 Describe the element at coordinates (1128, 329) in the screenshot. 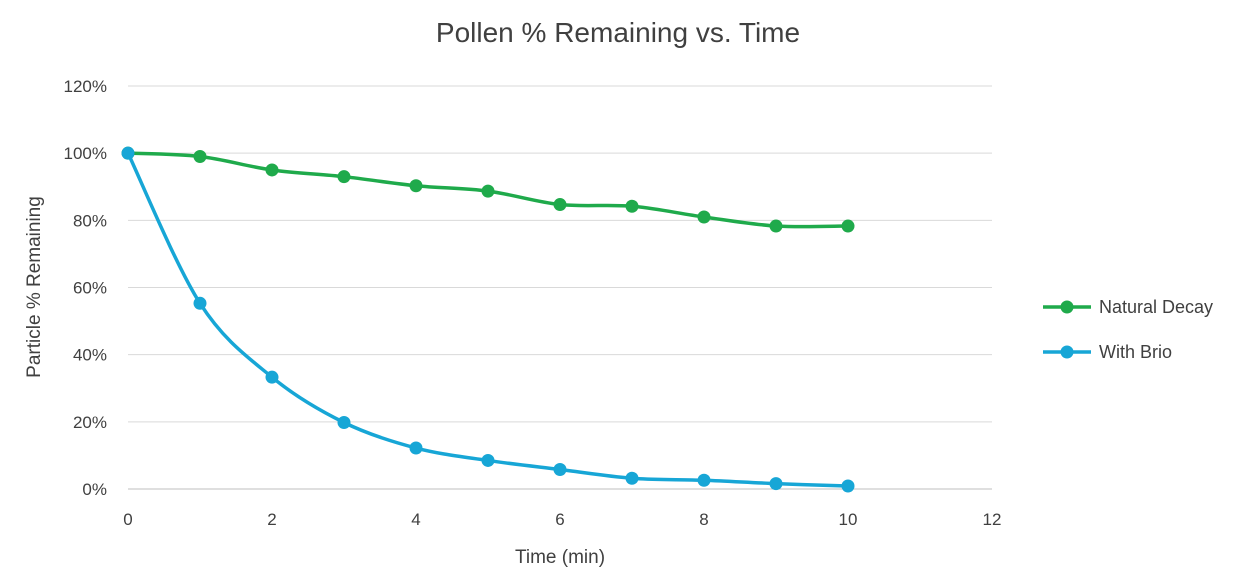

I see `legend: Natural Decay With Brio` at that location.